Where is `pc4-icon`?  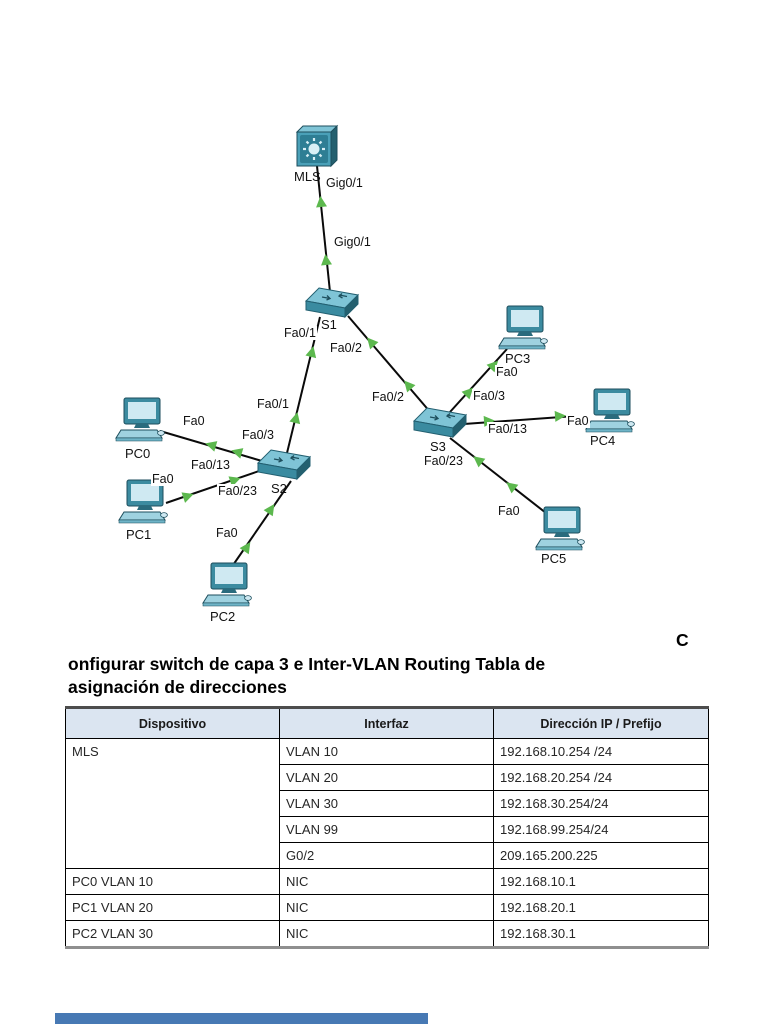 pc4-icon is located at coordinates (610, 410).